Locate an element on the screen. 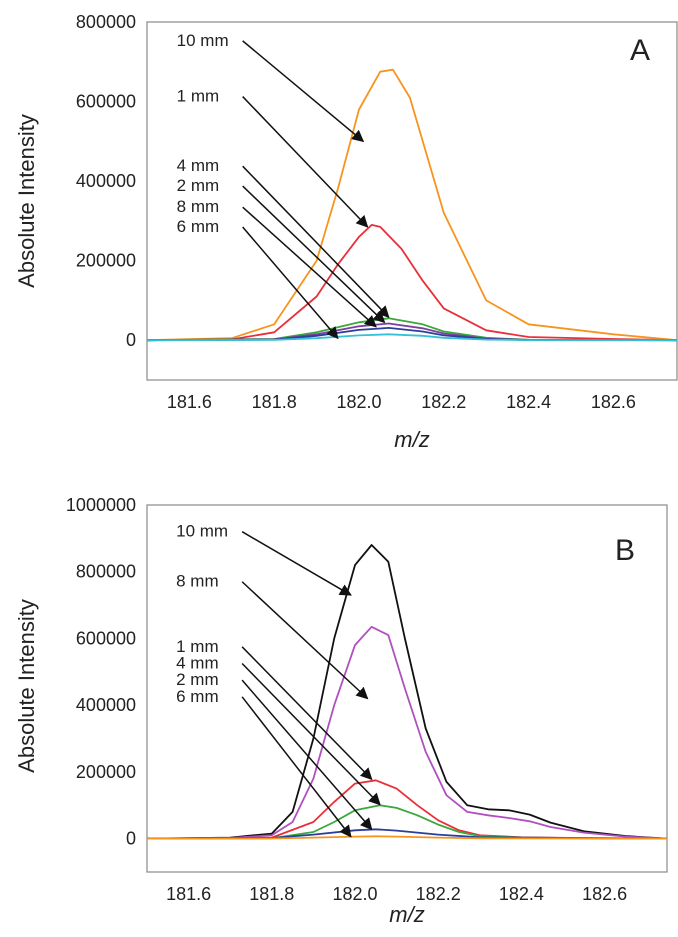 Image resolution: width=678 pixels, height=937 pixels. series-line-1-mm is located at coordinates (412, 282).